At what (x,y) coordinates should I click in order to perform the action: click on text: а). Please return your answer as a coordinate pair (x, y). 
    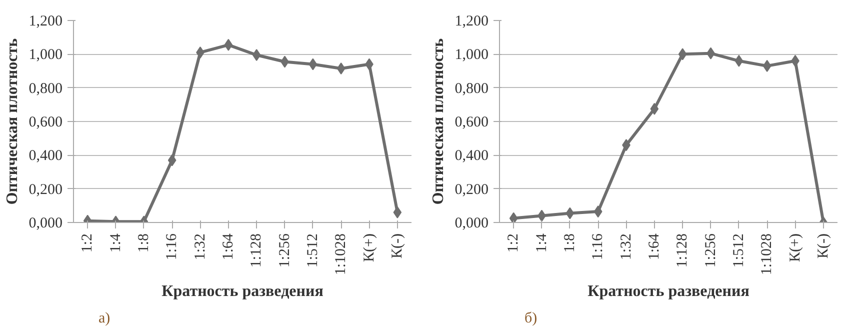
    Looking at the image, I should click on (104, 318).